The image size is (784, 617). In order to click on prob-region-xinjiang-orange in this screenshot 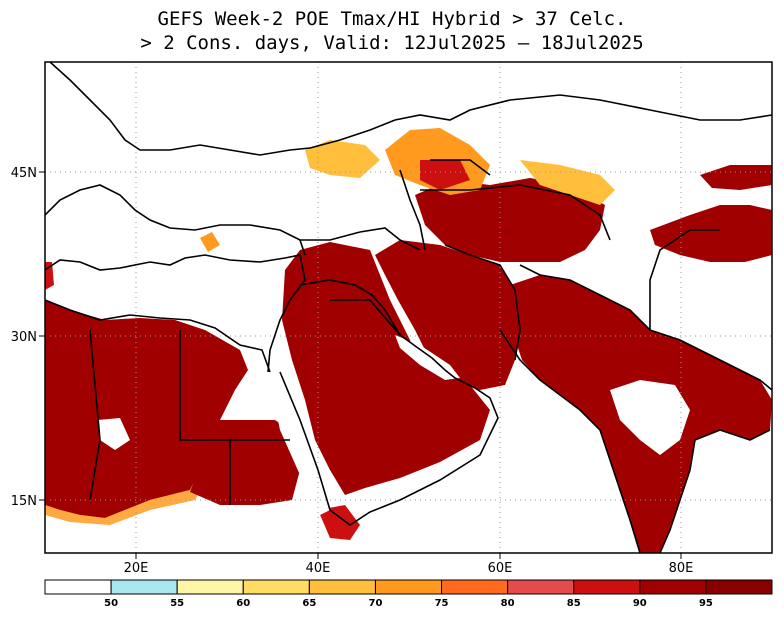, I will do `click(567, 182)`.